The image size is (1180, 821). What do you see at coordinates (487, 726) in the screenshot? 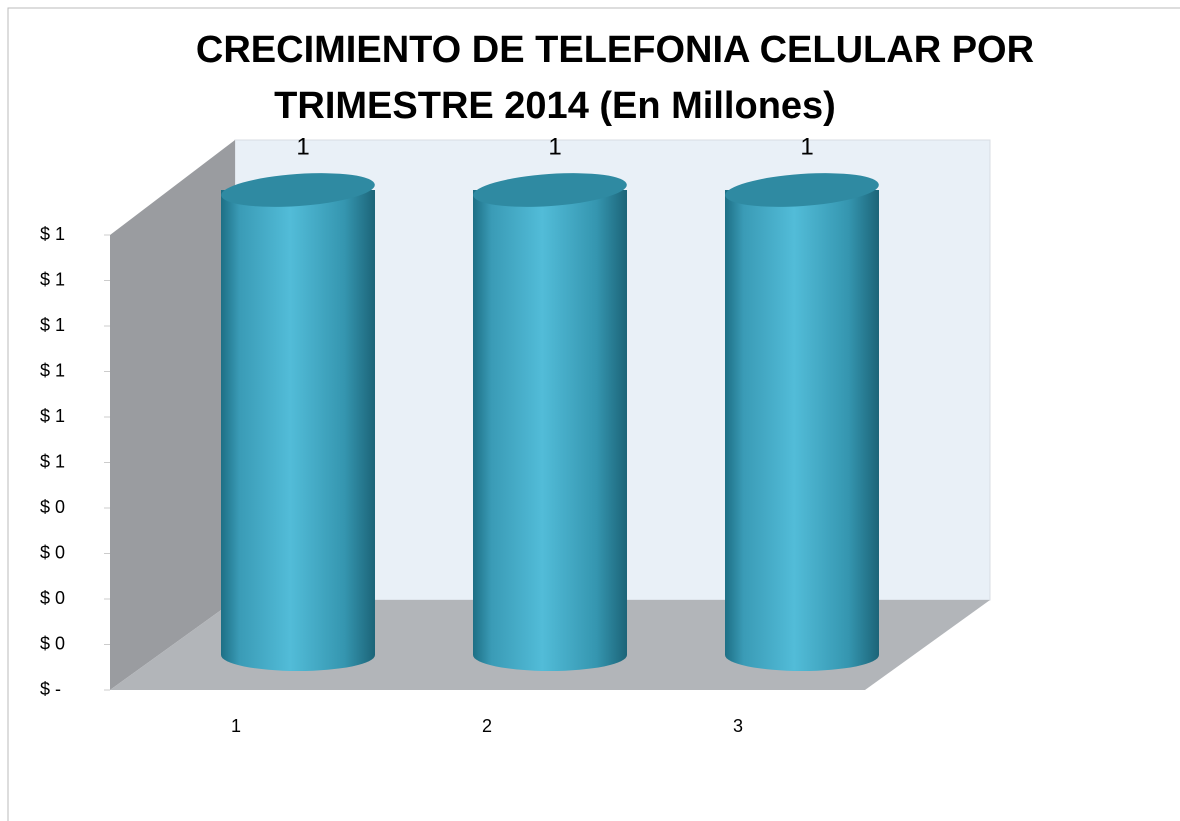
I see `x-tick-label: 2` at bounding box center [487, 726].